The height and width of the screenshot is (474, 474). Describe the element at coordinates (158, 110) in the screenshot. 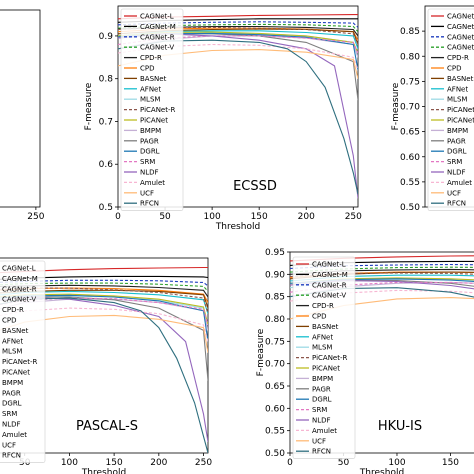

I see `legend-entry-picanet-r: PiCANet-R` at that location.